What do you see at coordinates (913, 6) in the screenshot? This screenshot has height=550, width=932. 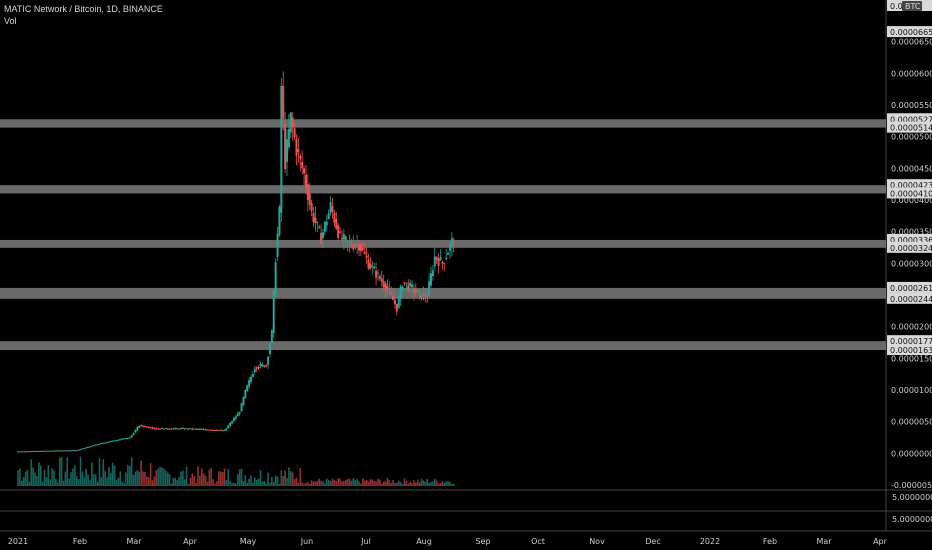 I see `currency-badge: BTC` at bounding box center [913, 6].